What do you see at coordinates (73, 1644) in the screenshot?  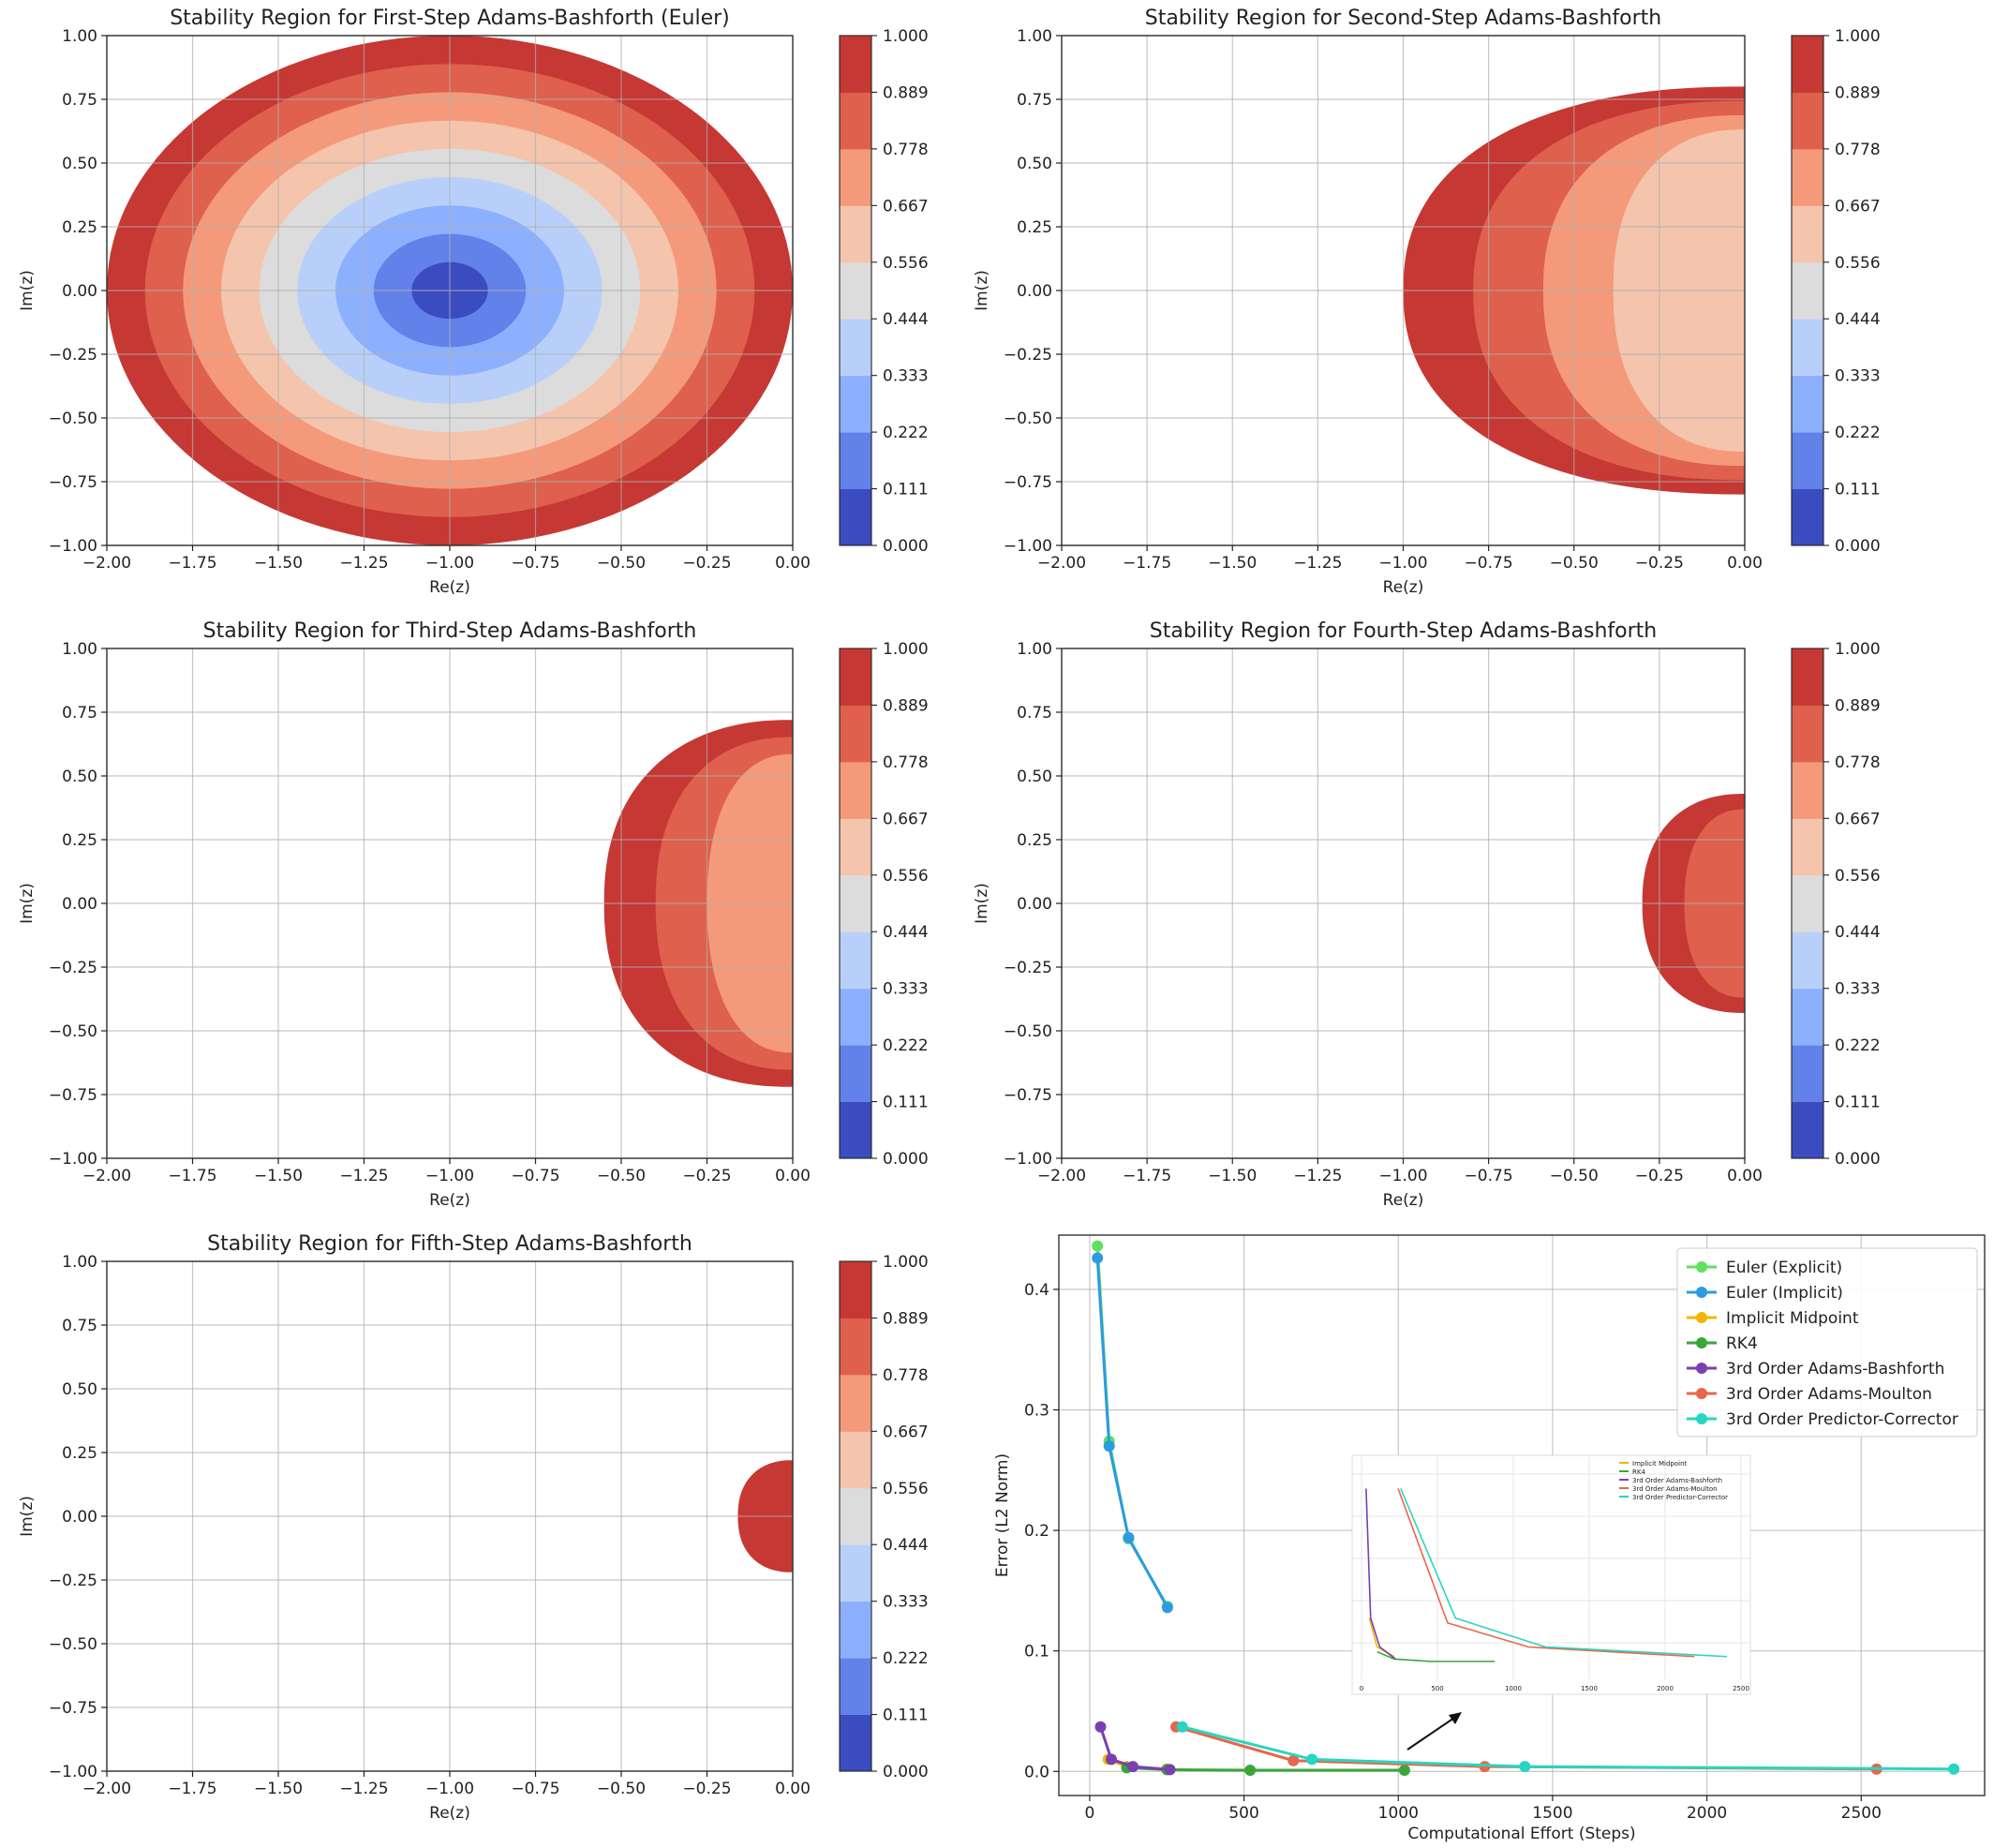 I see `y-tick-label: −0.50` at bounding box center [73, 1644].